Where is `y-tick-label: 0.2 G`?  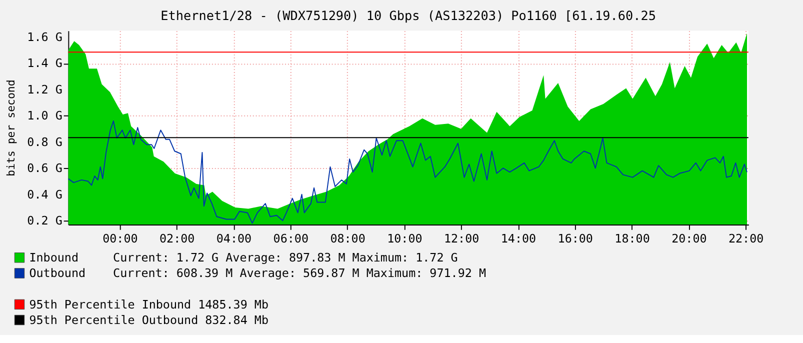 y-tick-label: 0.2 G is located at coordinates (44, 220).